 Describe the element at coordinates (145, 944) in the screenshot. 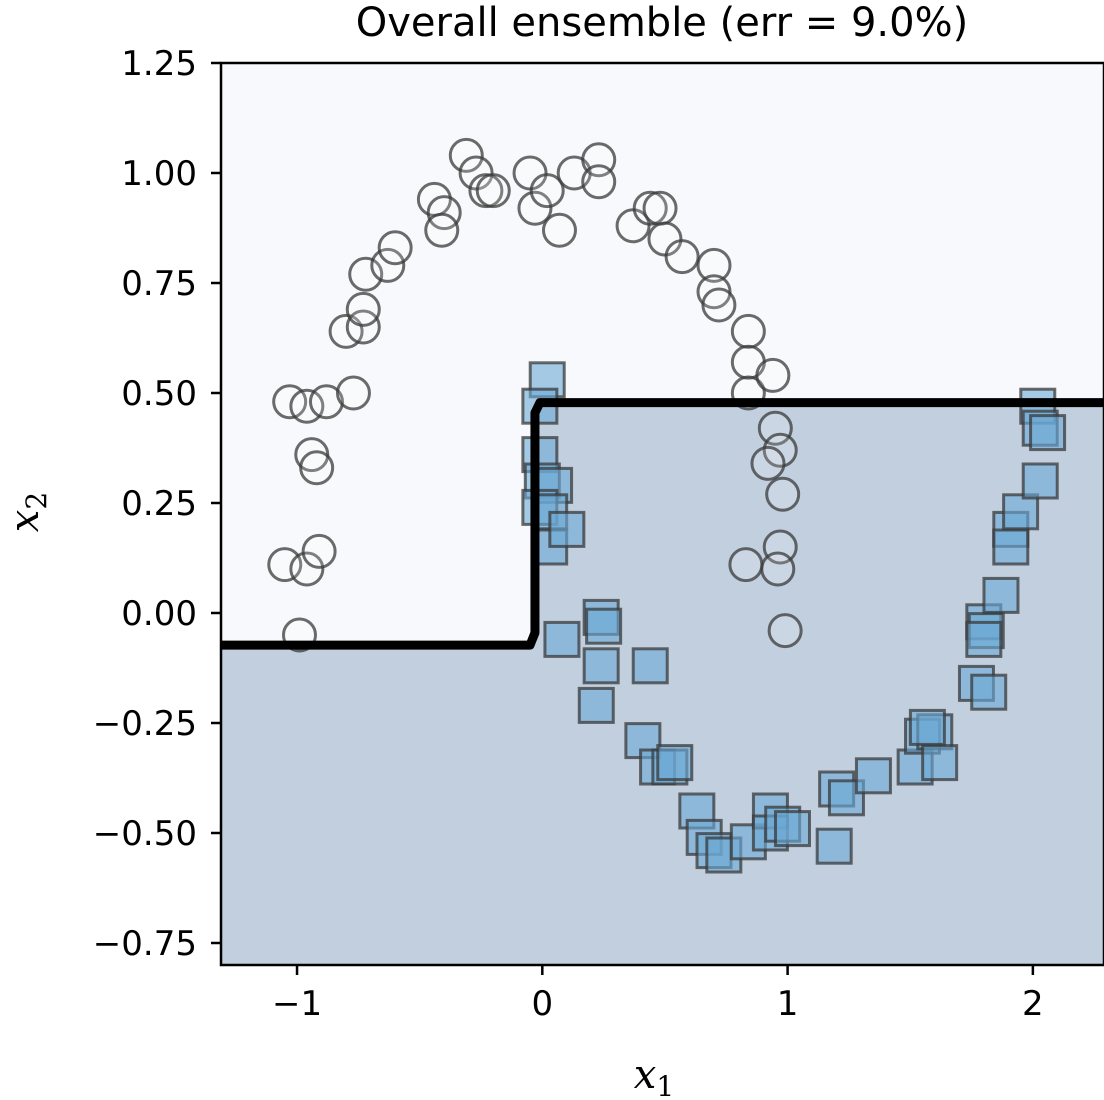

I see `y-tick-label: −0.75` at that location.